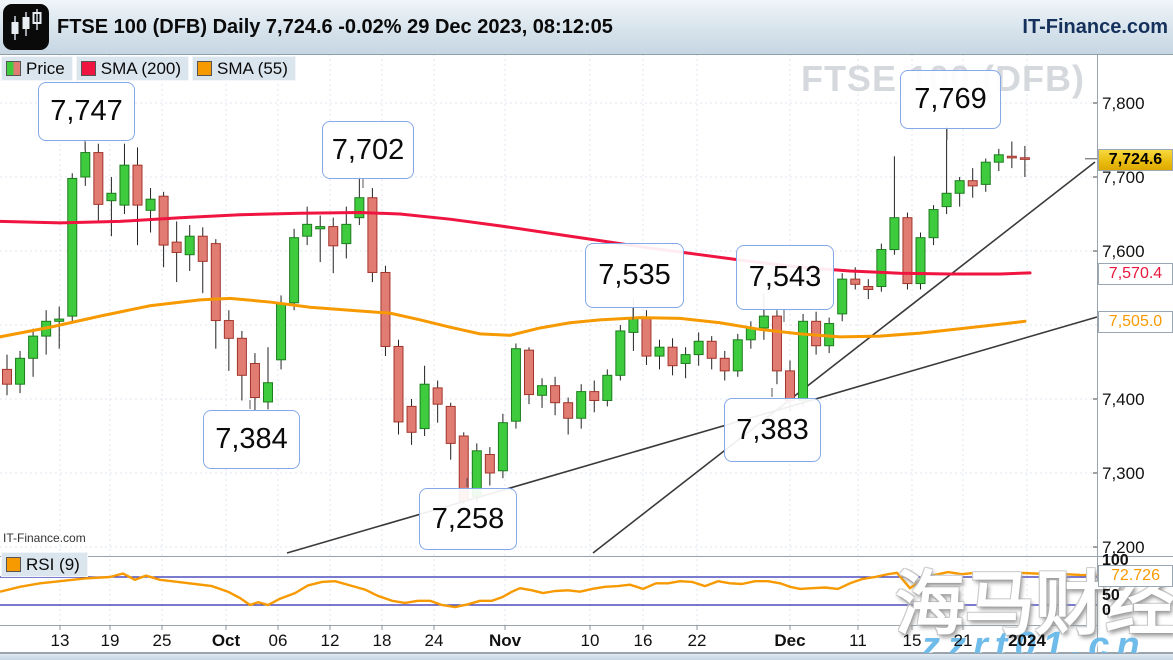  I want to click on price-tick-label: 7,400, so click(1123, 399).